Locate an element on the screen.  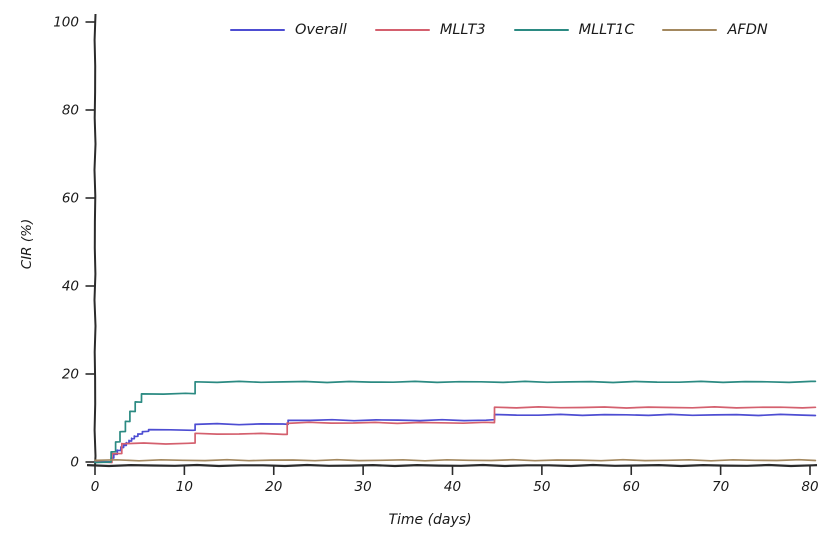
series-line-mllt3 is located at coordinates (455, 435).